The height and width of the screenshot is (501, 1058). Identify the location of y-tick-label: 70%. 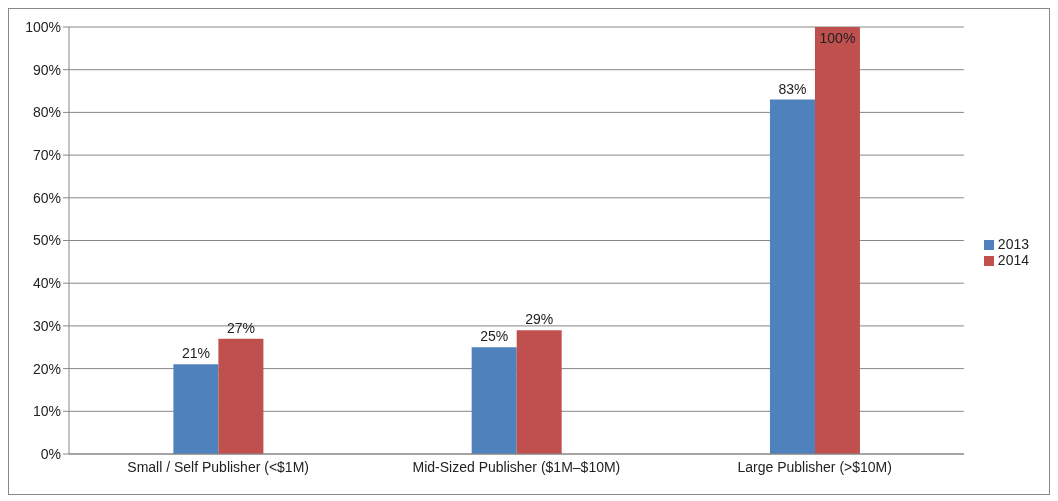
(46, 155).